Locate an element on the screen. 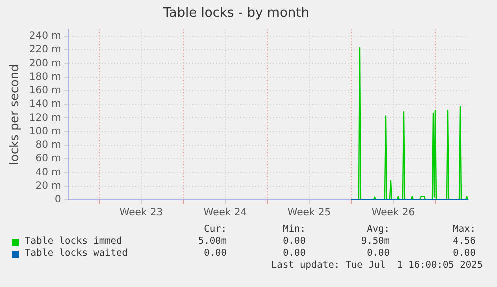 This screenshot has height=287, width=497. y-tick-label: 0 is located at coordinates (58, 200).